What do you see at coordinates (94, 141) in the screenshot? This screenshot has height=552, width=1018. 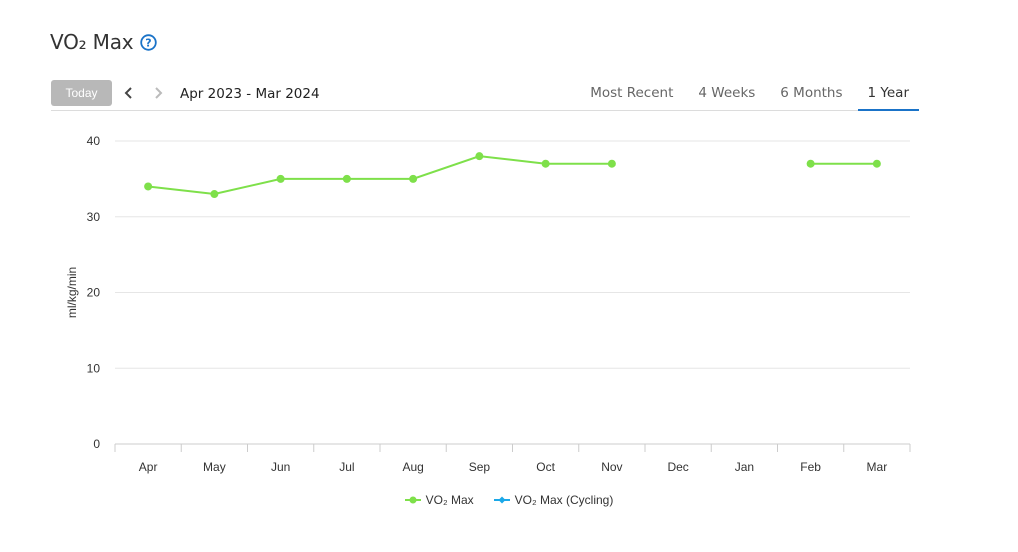 I see `y-tick-label: 40` at bounding box center [94, 141].